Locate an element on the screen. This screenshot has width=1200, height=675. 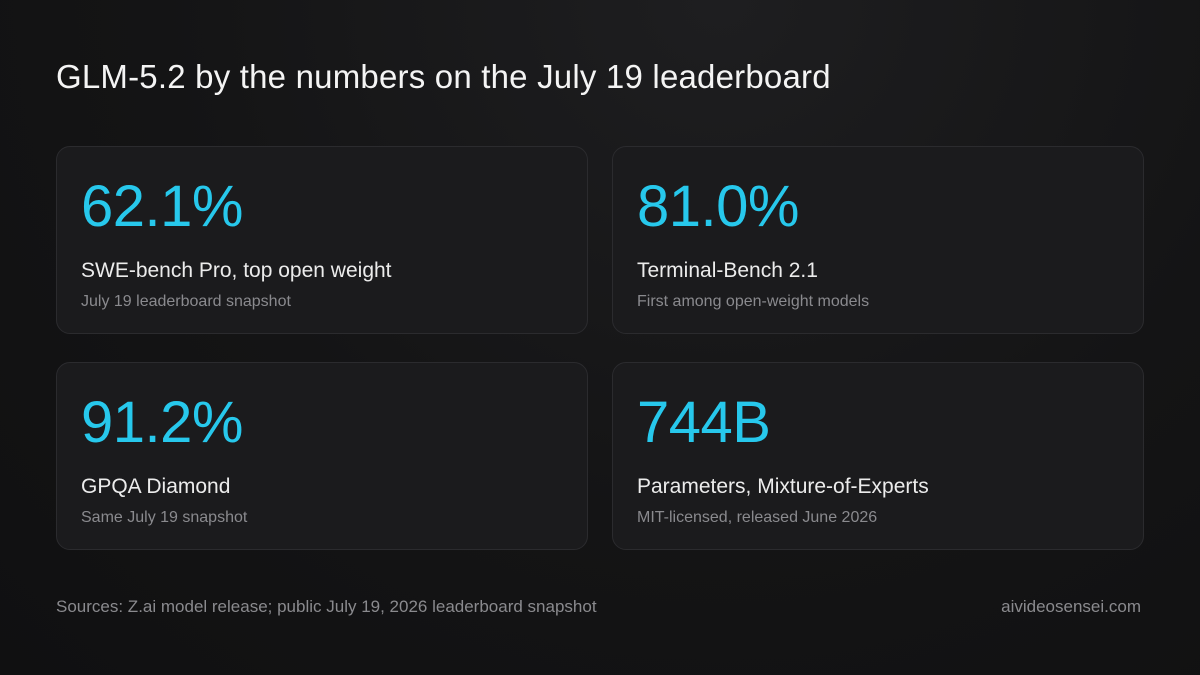
stat-label: SWE-bench Pro, top open weight is located at coordinates (236, 270).